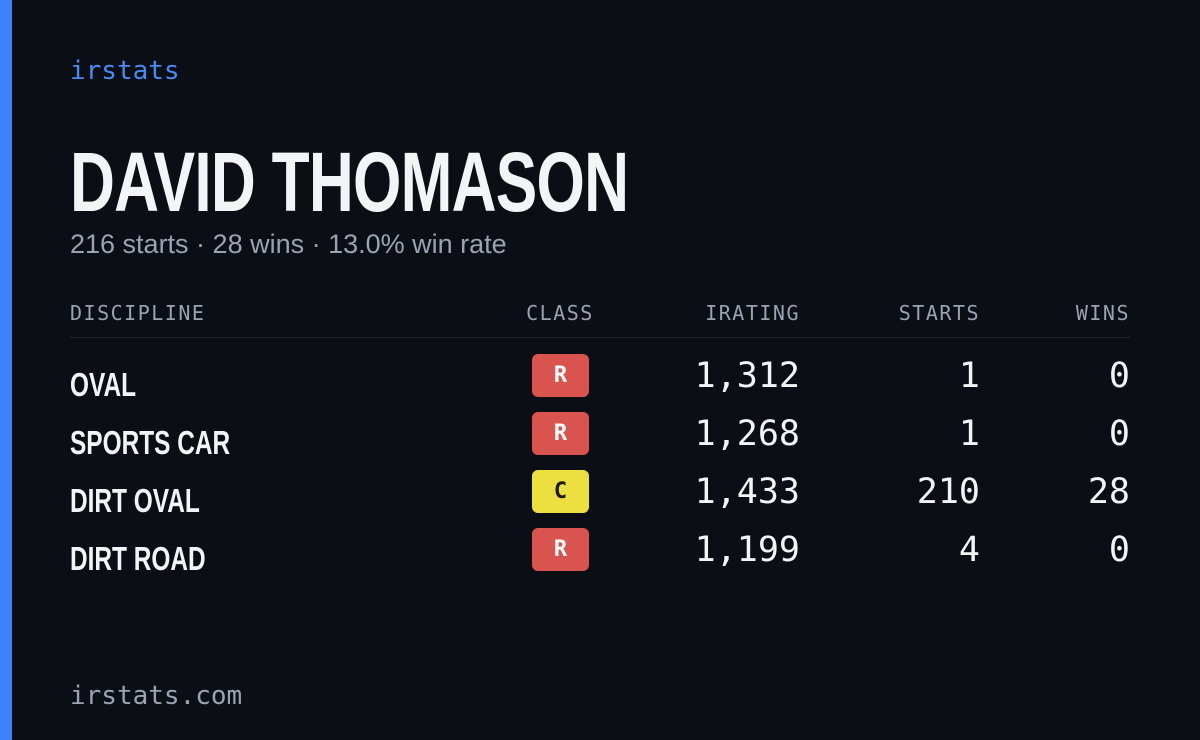 The width and height of the screenshot is (1200, 740). What do you see at coordinates (125, 71) in the screenshot?
I see `brand: irstats` at bounding box center [125, 71].